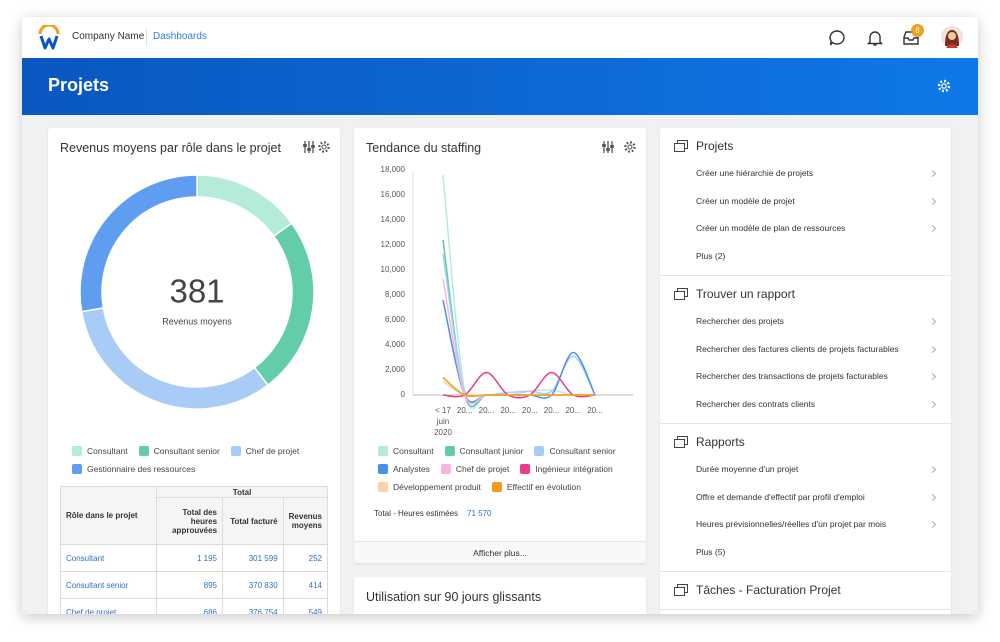 The height and width of the screenshot is (642, 1000). Describe the element at coordinates (582, 451) in the screenshot. I see `legend-label: Consultant senior` at that location.